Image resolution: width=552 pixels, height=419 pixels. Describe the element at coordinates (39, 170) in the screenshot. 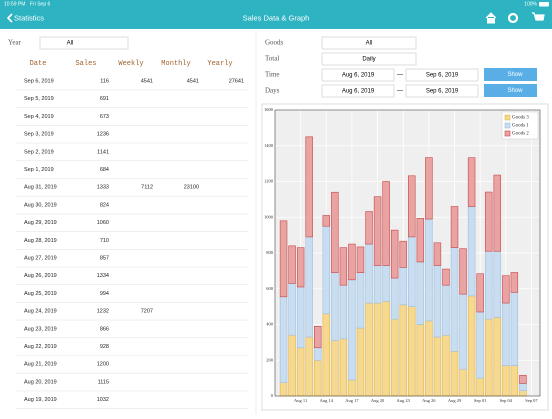

I see `cell-date: Sep 1, 2019` at that location.